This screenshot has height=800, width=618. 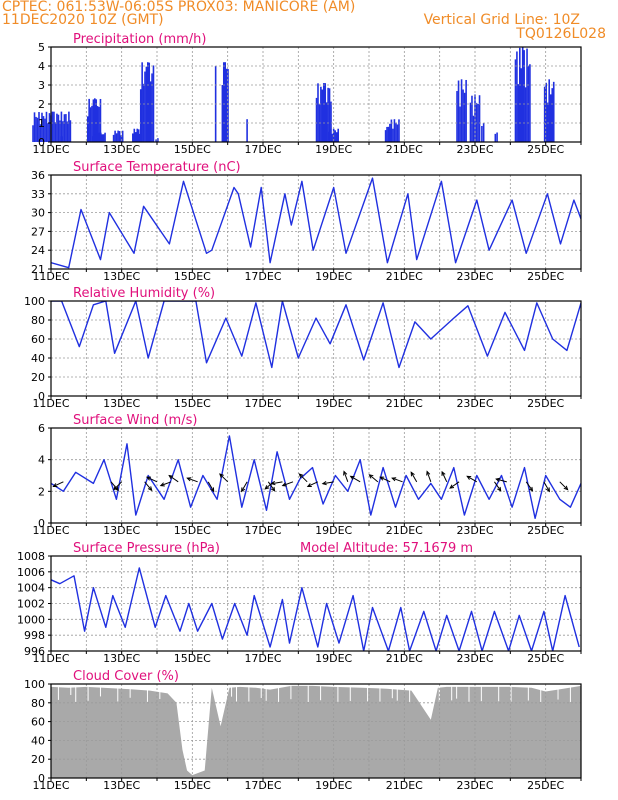 I want to click on wind-ytick-label: 6, so click(x=41, y=428).